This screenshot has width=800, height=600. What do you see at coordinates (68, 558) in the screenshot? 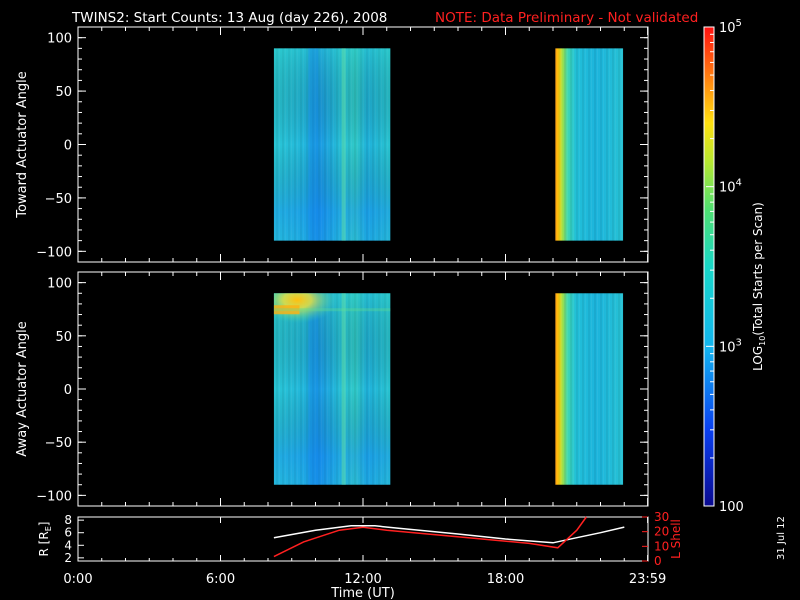
I see `y-left-tick-label: 2` at bounding box center [68, 558].